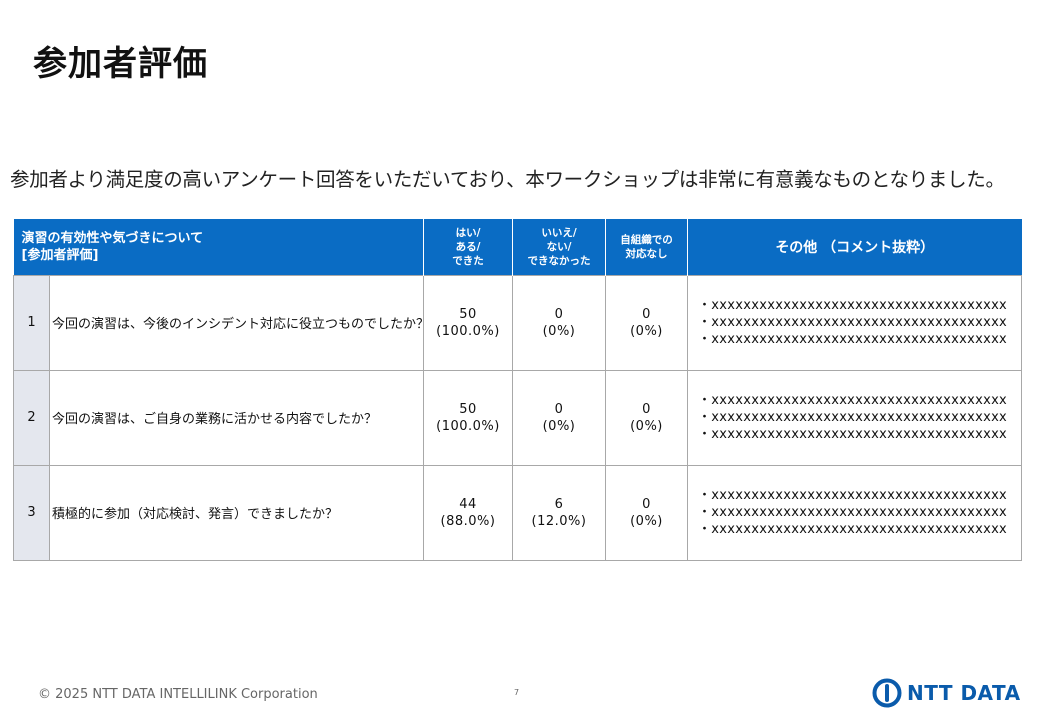 The image size is (1040, 720). Describe the element at coordinates (468, 260) in the screenshot. I see `header-yes-line3: できた` at that location.